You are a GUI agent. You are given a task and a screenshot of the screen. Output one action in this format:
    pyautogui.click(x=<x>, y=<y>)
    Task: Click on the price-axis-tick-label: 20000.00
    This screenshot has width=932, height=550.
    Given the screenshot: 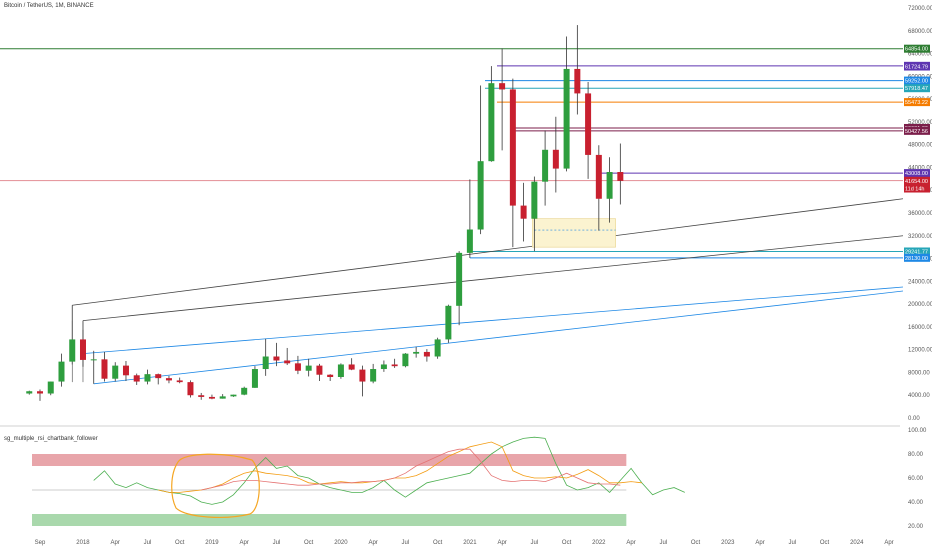 What is the action you would take?
    pyautogui.click(x=920, y=305)
    